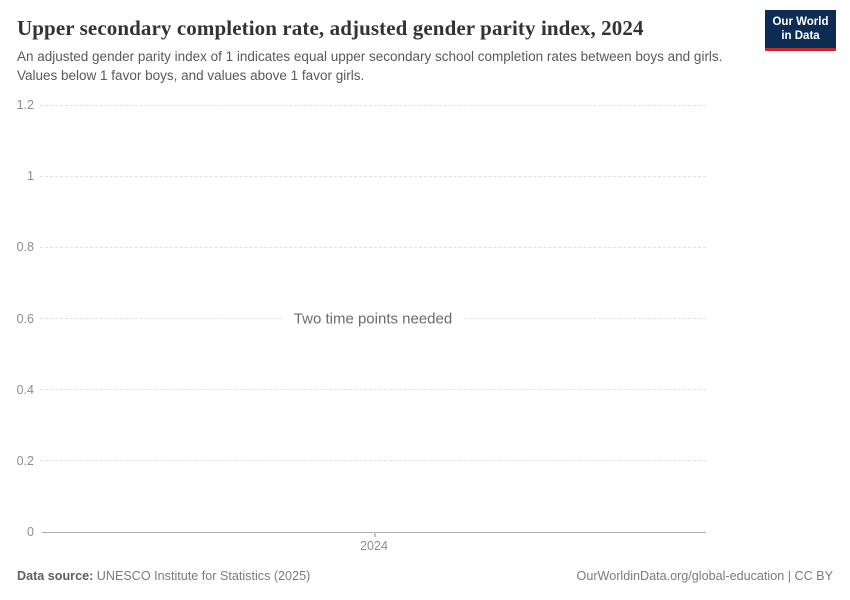  What do you see at coordinates (375, 534) in the screenshot?
I see `x-axis-tick-mark` at bounding box center [375, 534].